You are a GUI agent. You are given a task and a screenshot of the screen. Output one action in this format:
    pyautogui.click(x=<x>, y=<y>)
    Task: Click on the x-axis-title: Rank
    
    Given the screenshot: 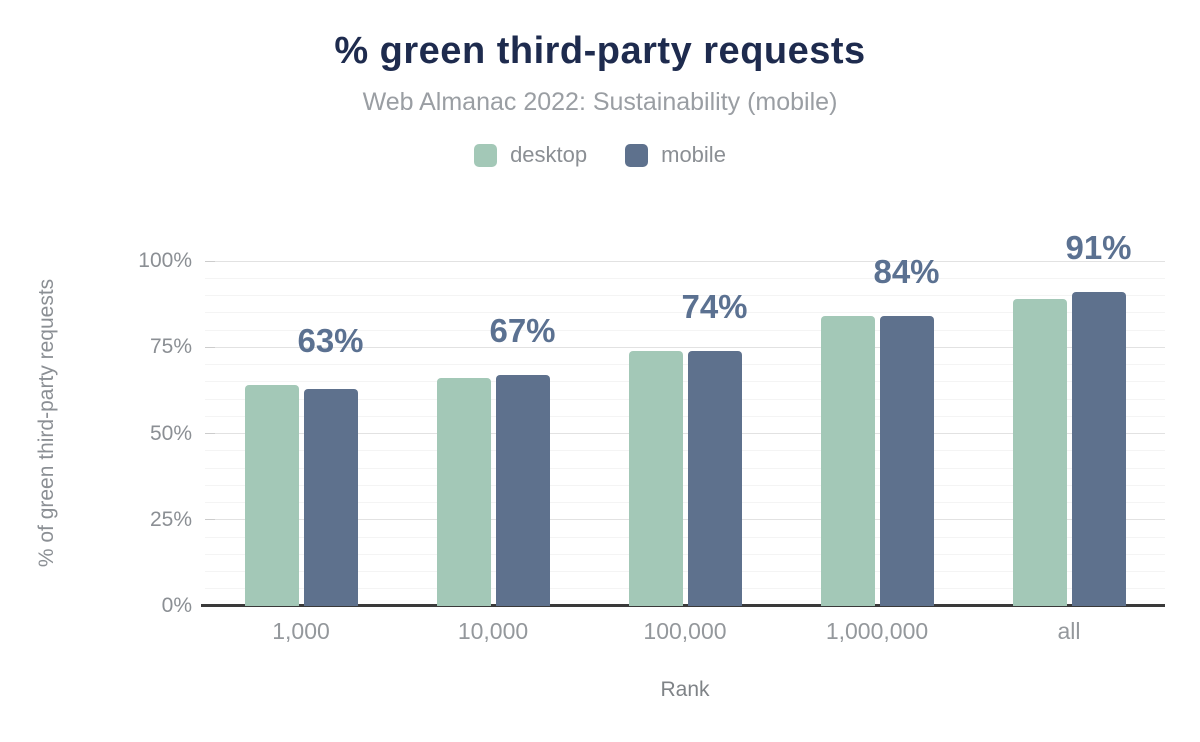 What is the action you would take?
    pyautogui.click(x=685, y=689)
    